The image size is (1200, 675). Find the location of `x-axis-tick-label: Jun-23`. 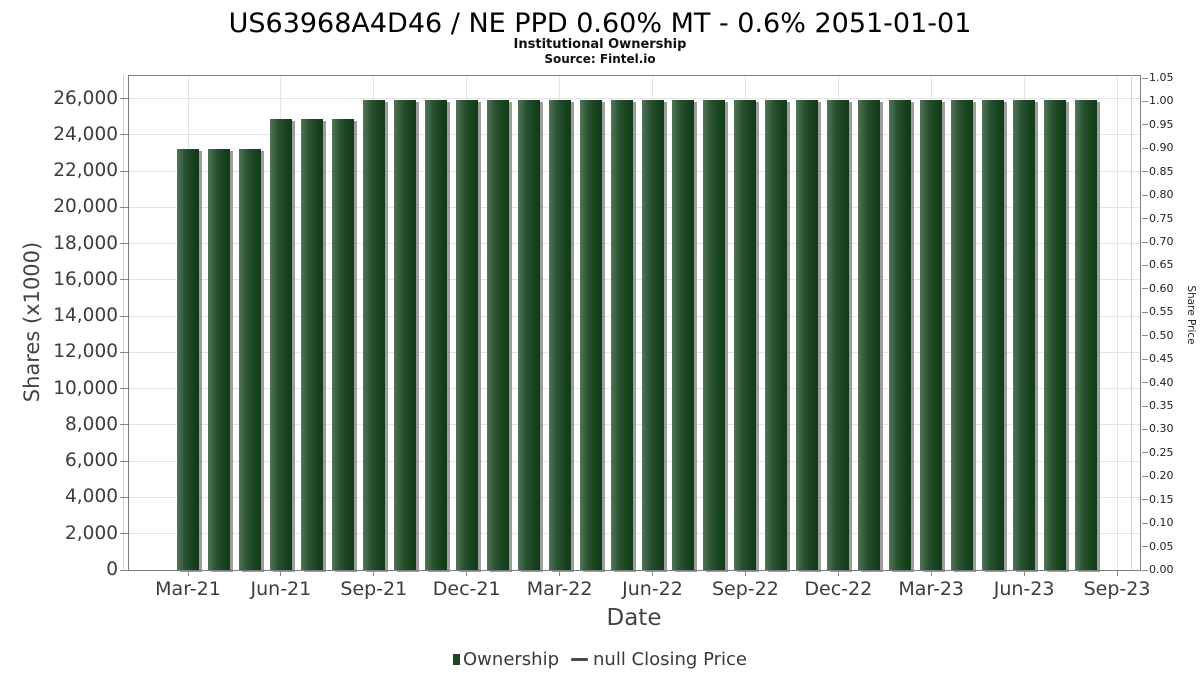

x-axis-tick-label: Jun-23 is located at coordinates (1024, 589).